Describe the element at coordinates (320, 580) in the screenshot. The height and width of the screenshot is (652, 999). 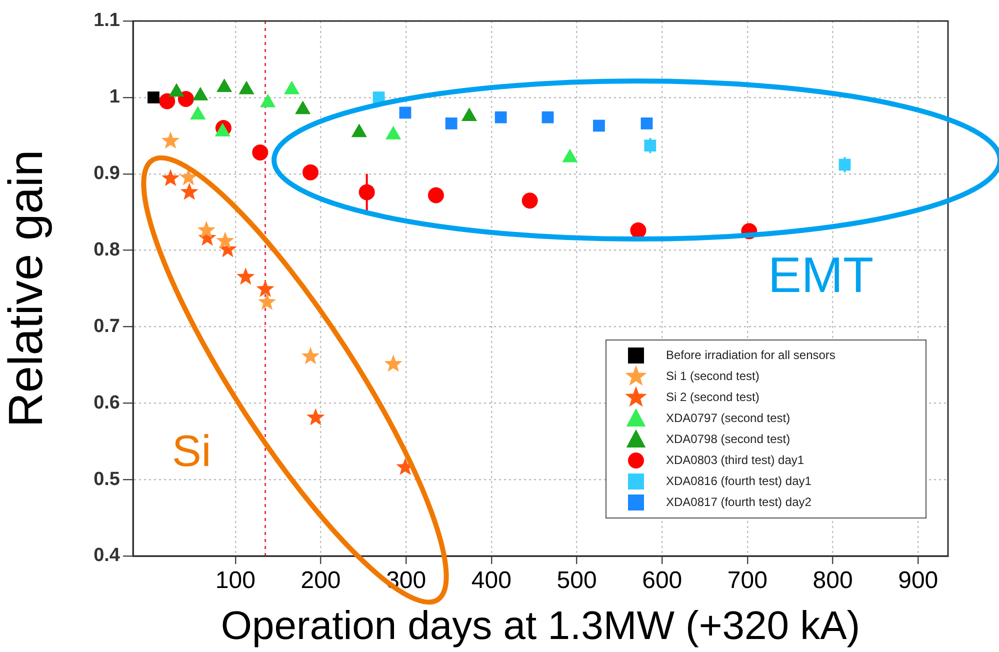
I see `x-tick-label: 200` at that location.